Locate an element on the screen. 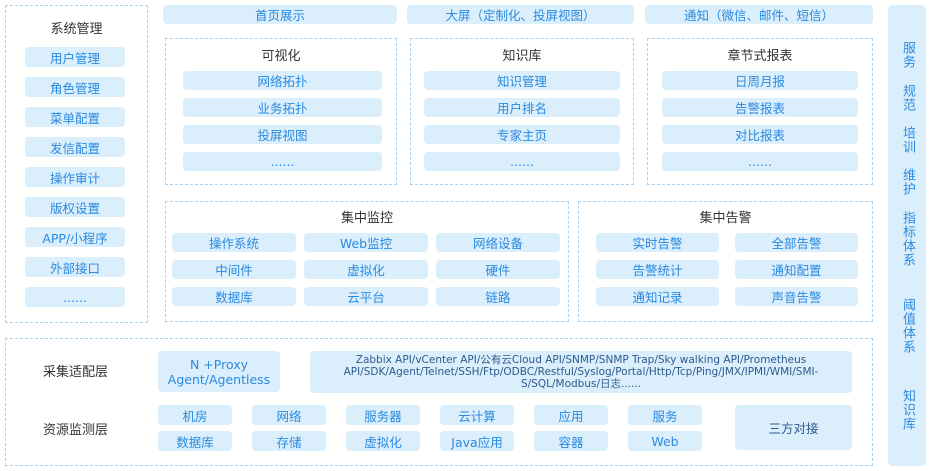 The width and height of the screenshot is (931, 471). side-bar-item: 维护 is located at coordinates (907, 182).